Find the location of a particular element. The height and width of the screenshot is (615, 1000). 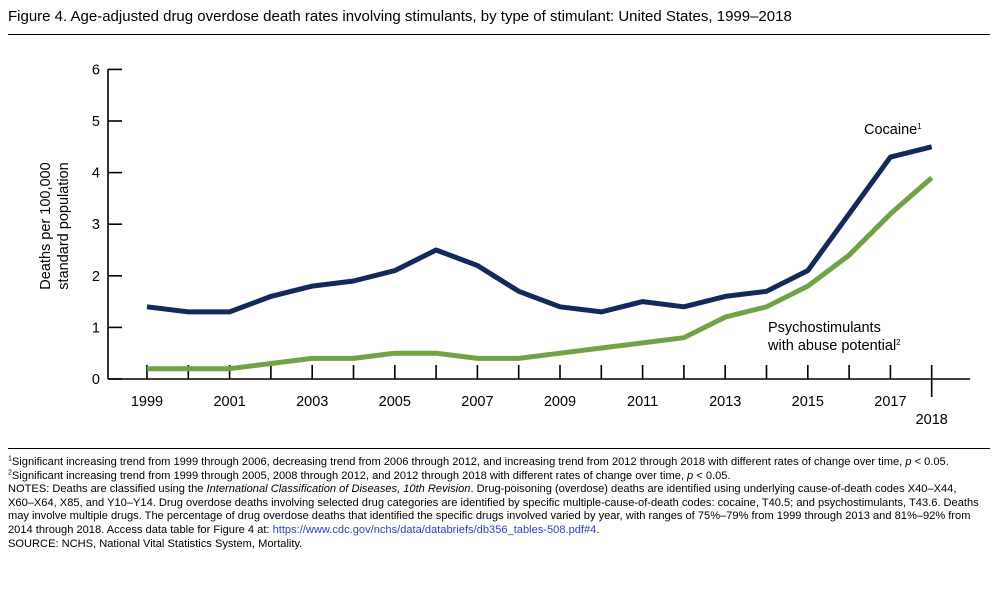

x-tick-label: 2007 is located at coordinates (477, 402).